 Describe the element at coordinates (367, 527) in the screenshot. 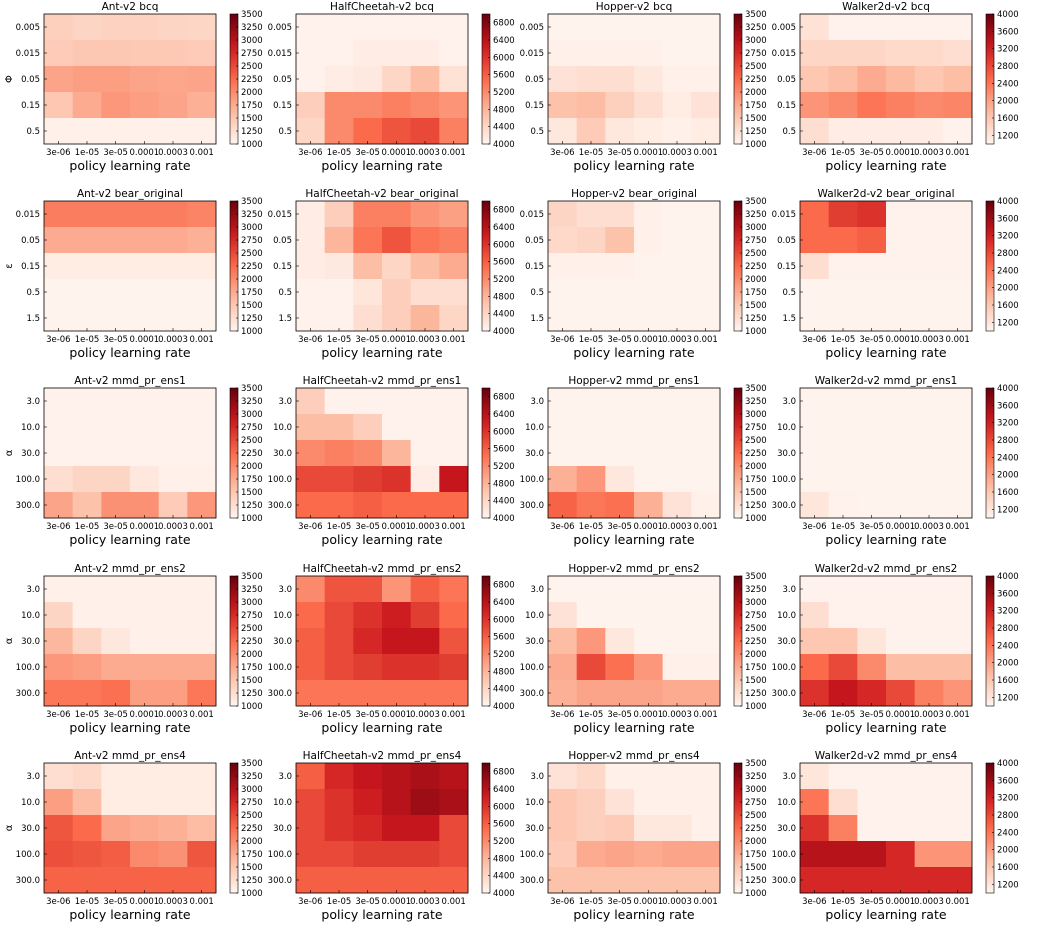

I see `x-tick-label: 3e-05` at that location.